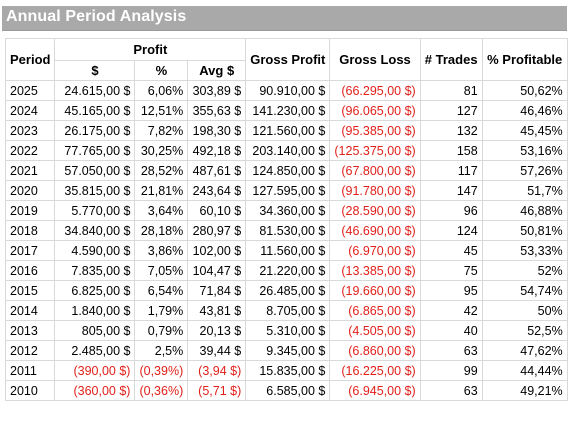 The image size is (569, 425). What do you see at coordinates (161, 350) in the screenshot?
I see `cell-profit-pct: 2,5%` at bounding box center [161, 350].